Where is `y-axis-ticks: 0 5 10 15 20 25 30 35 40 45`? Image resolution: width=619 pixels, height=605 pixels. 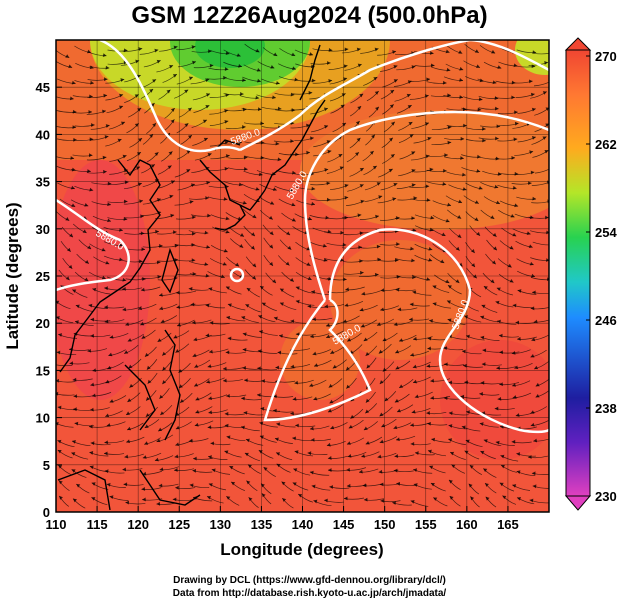 y-axis-ticks: 0 5 10 15 20 25 30 35 40 45 is located at coordinates (49, 300).